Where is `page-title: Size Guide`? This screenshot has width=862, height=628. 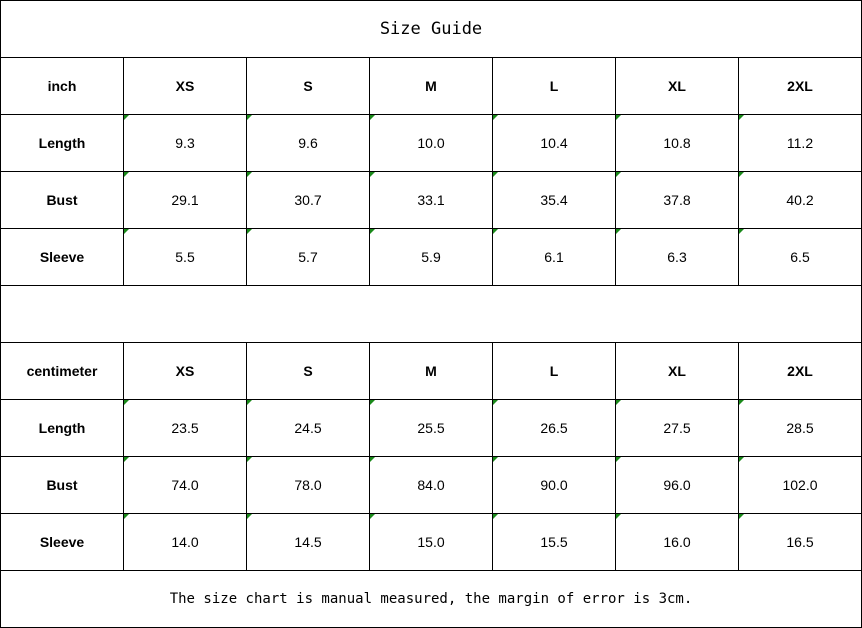 page-title: Size Guide is located at coordinates (431, 29).